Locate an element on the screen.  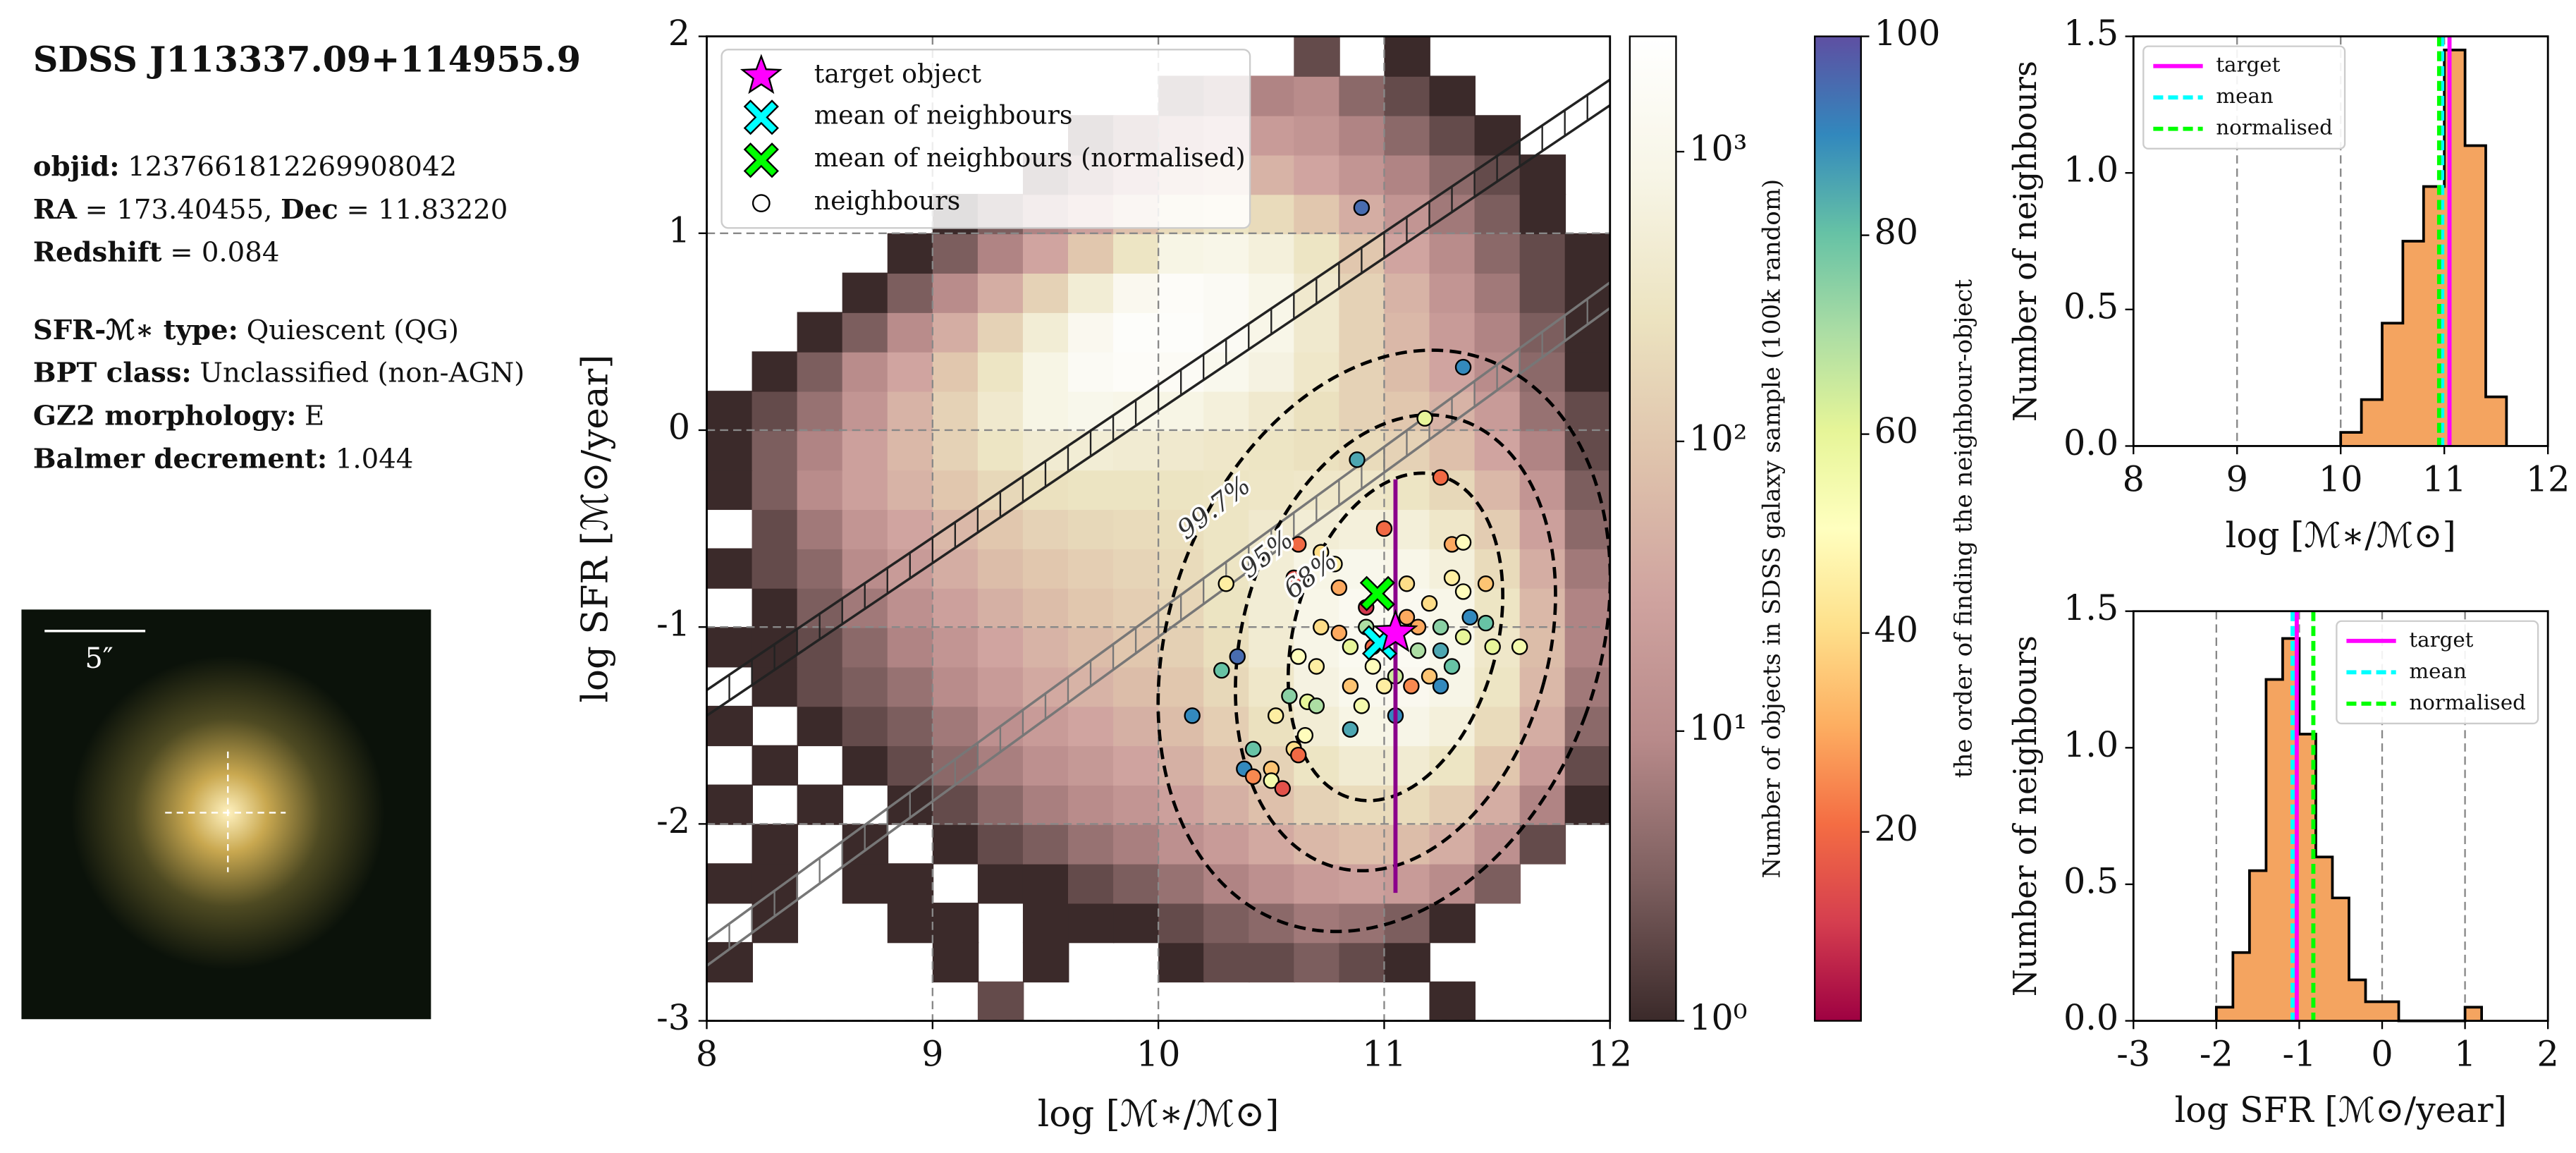
colorbar-tick-label: 40 is located at coordinates (1897, 629).